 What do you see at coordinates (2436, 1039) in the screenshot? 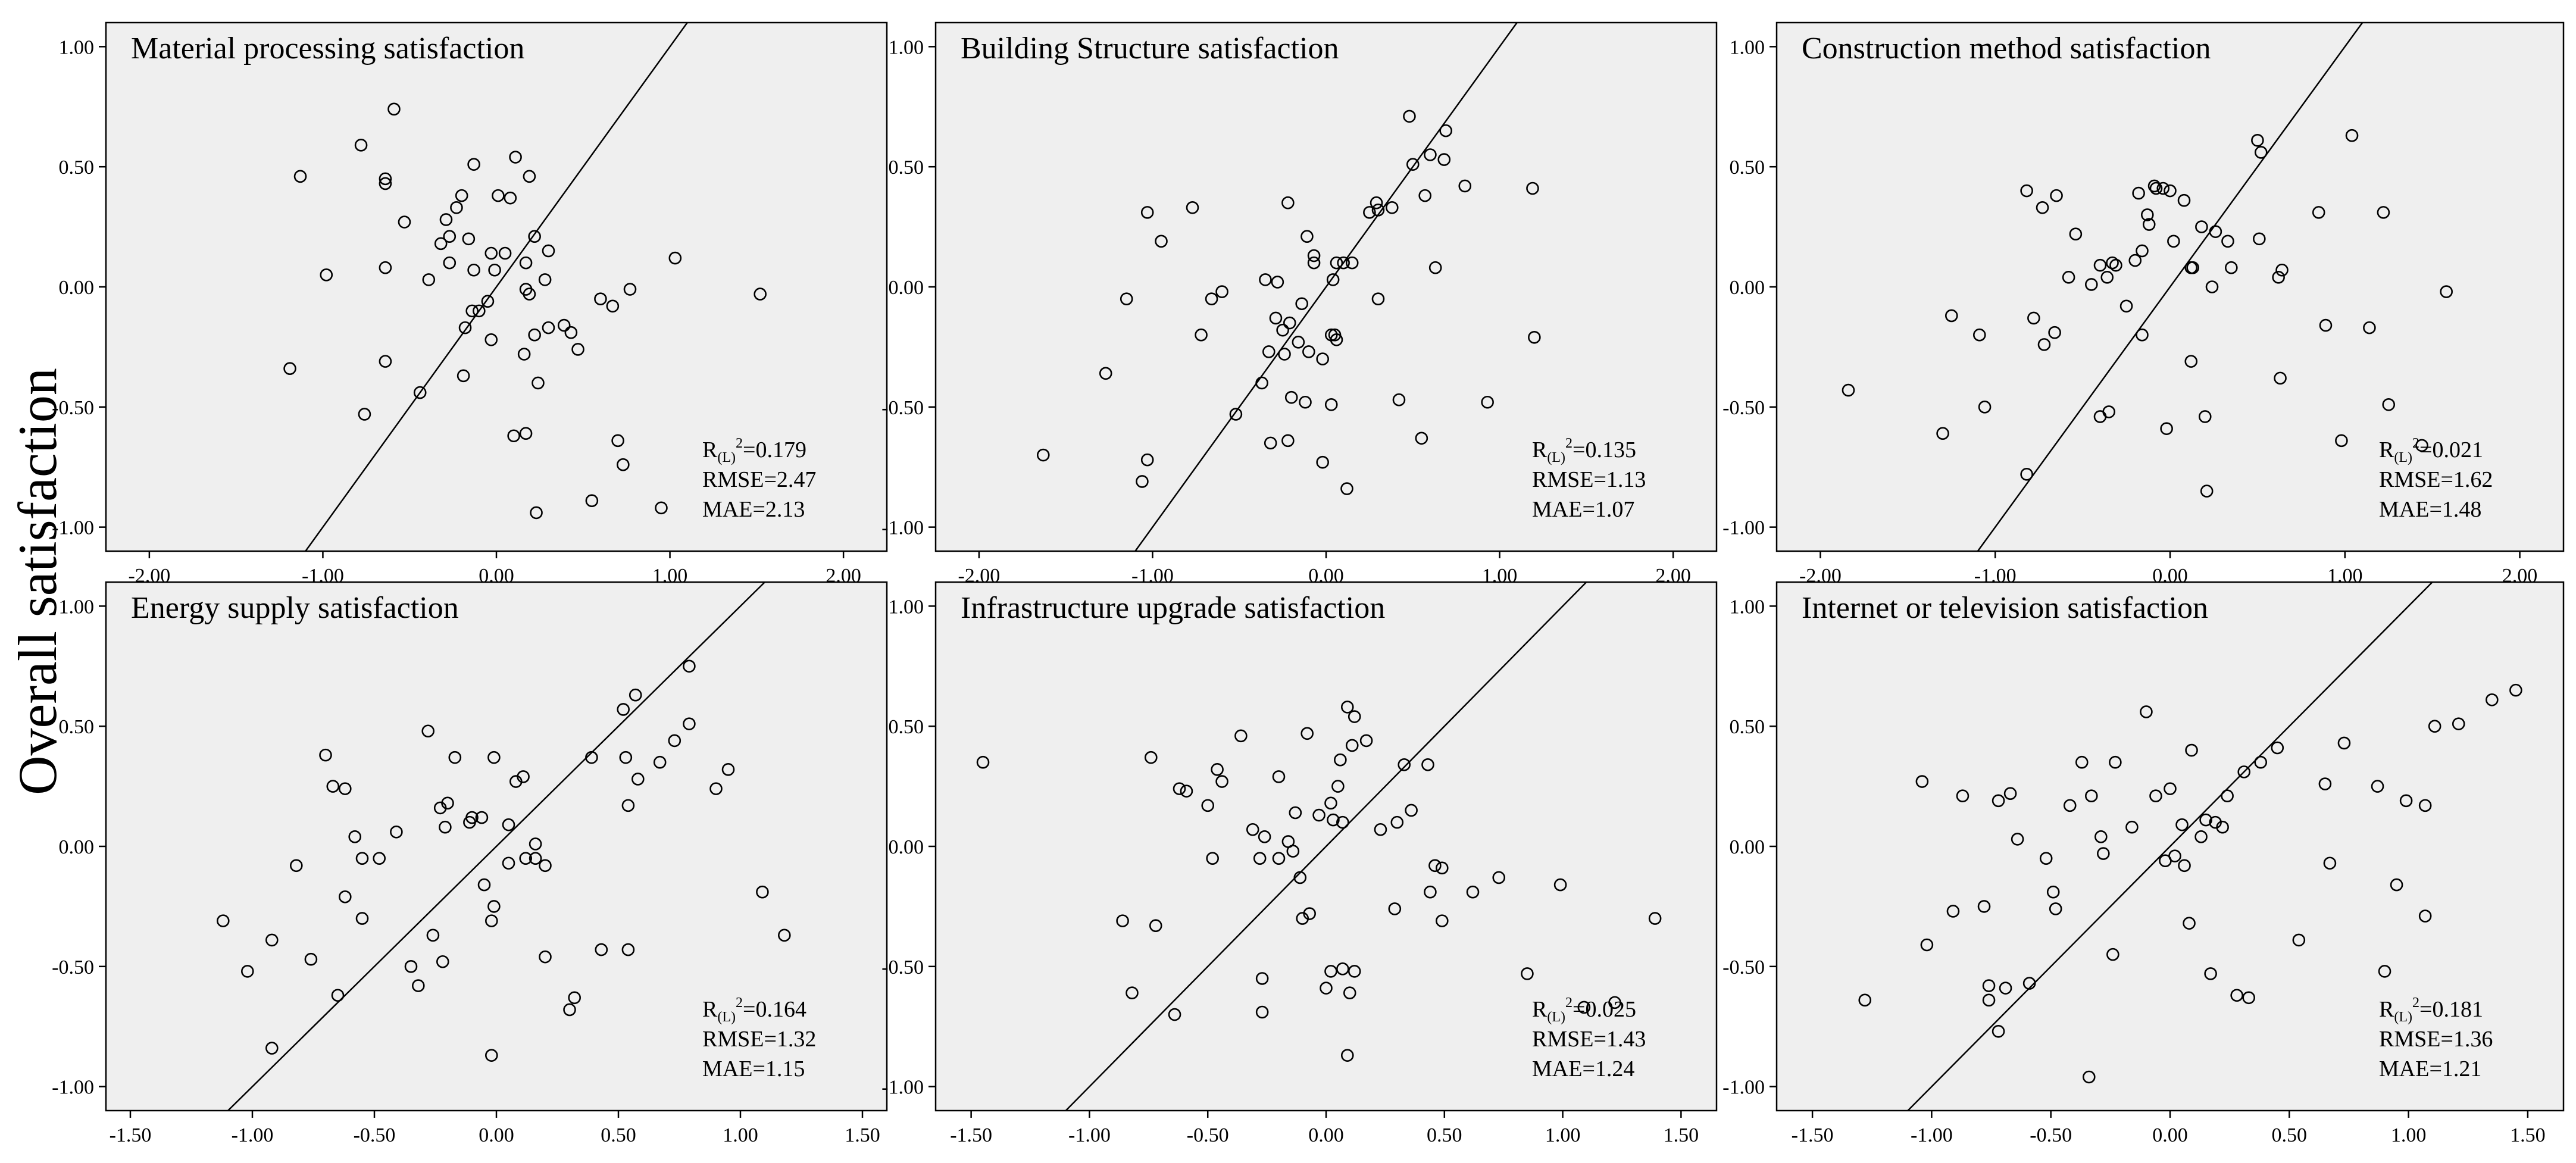
I see `rmse-stat: RMSE=1.36` at bounding box center [2436, 1039].